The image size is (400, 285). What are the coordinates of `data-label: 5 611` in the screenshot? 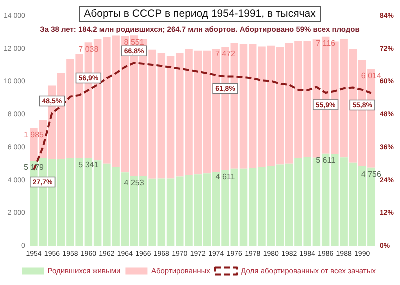 It's located at (326, 161).